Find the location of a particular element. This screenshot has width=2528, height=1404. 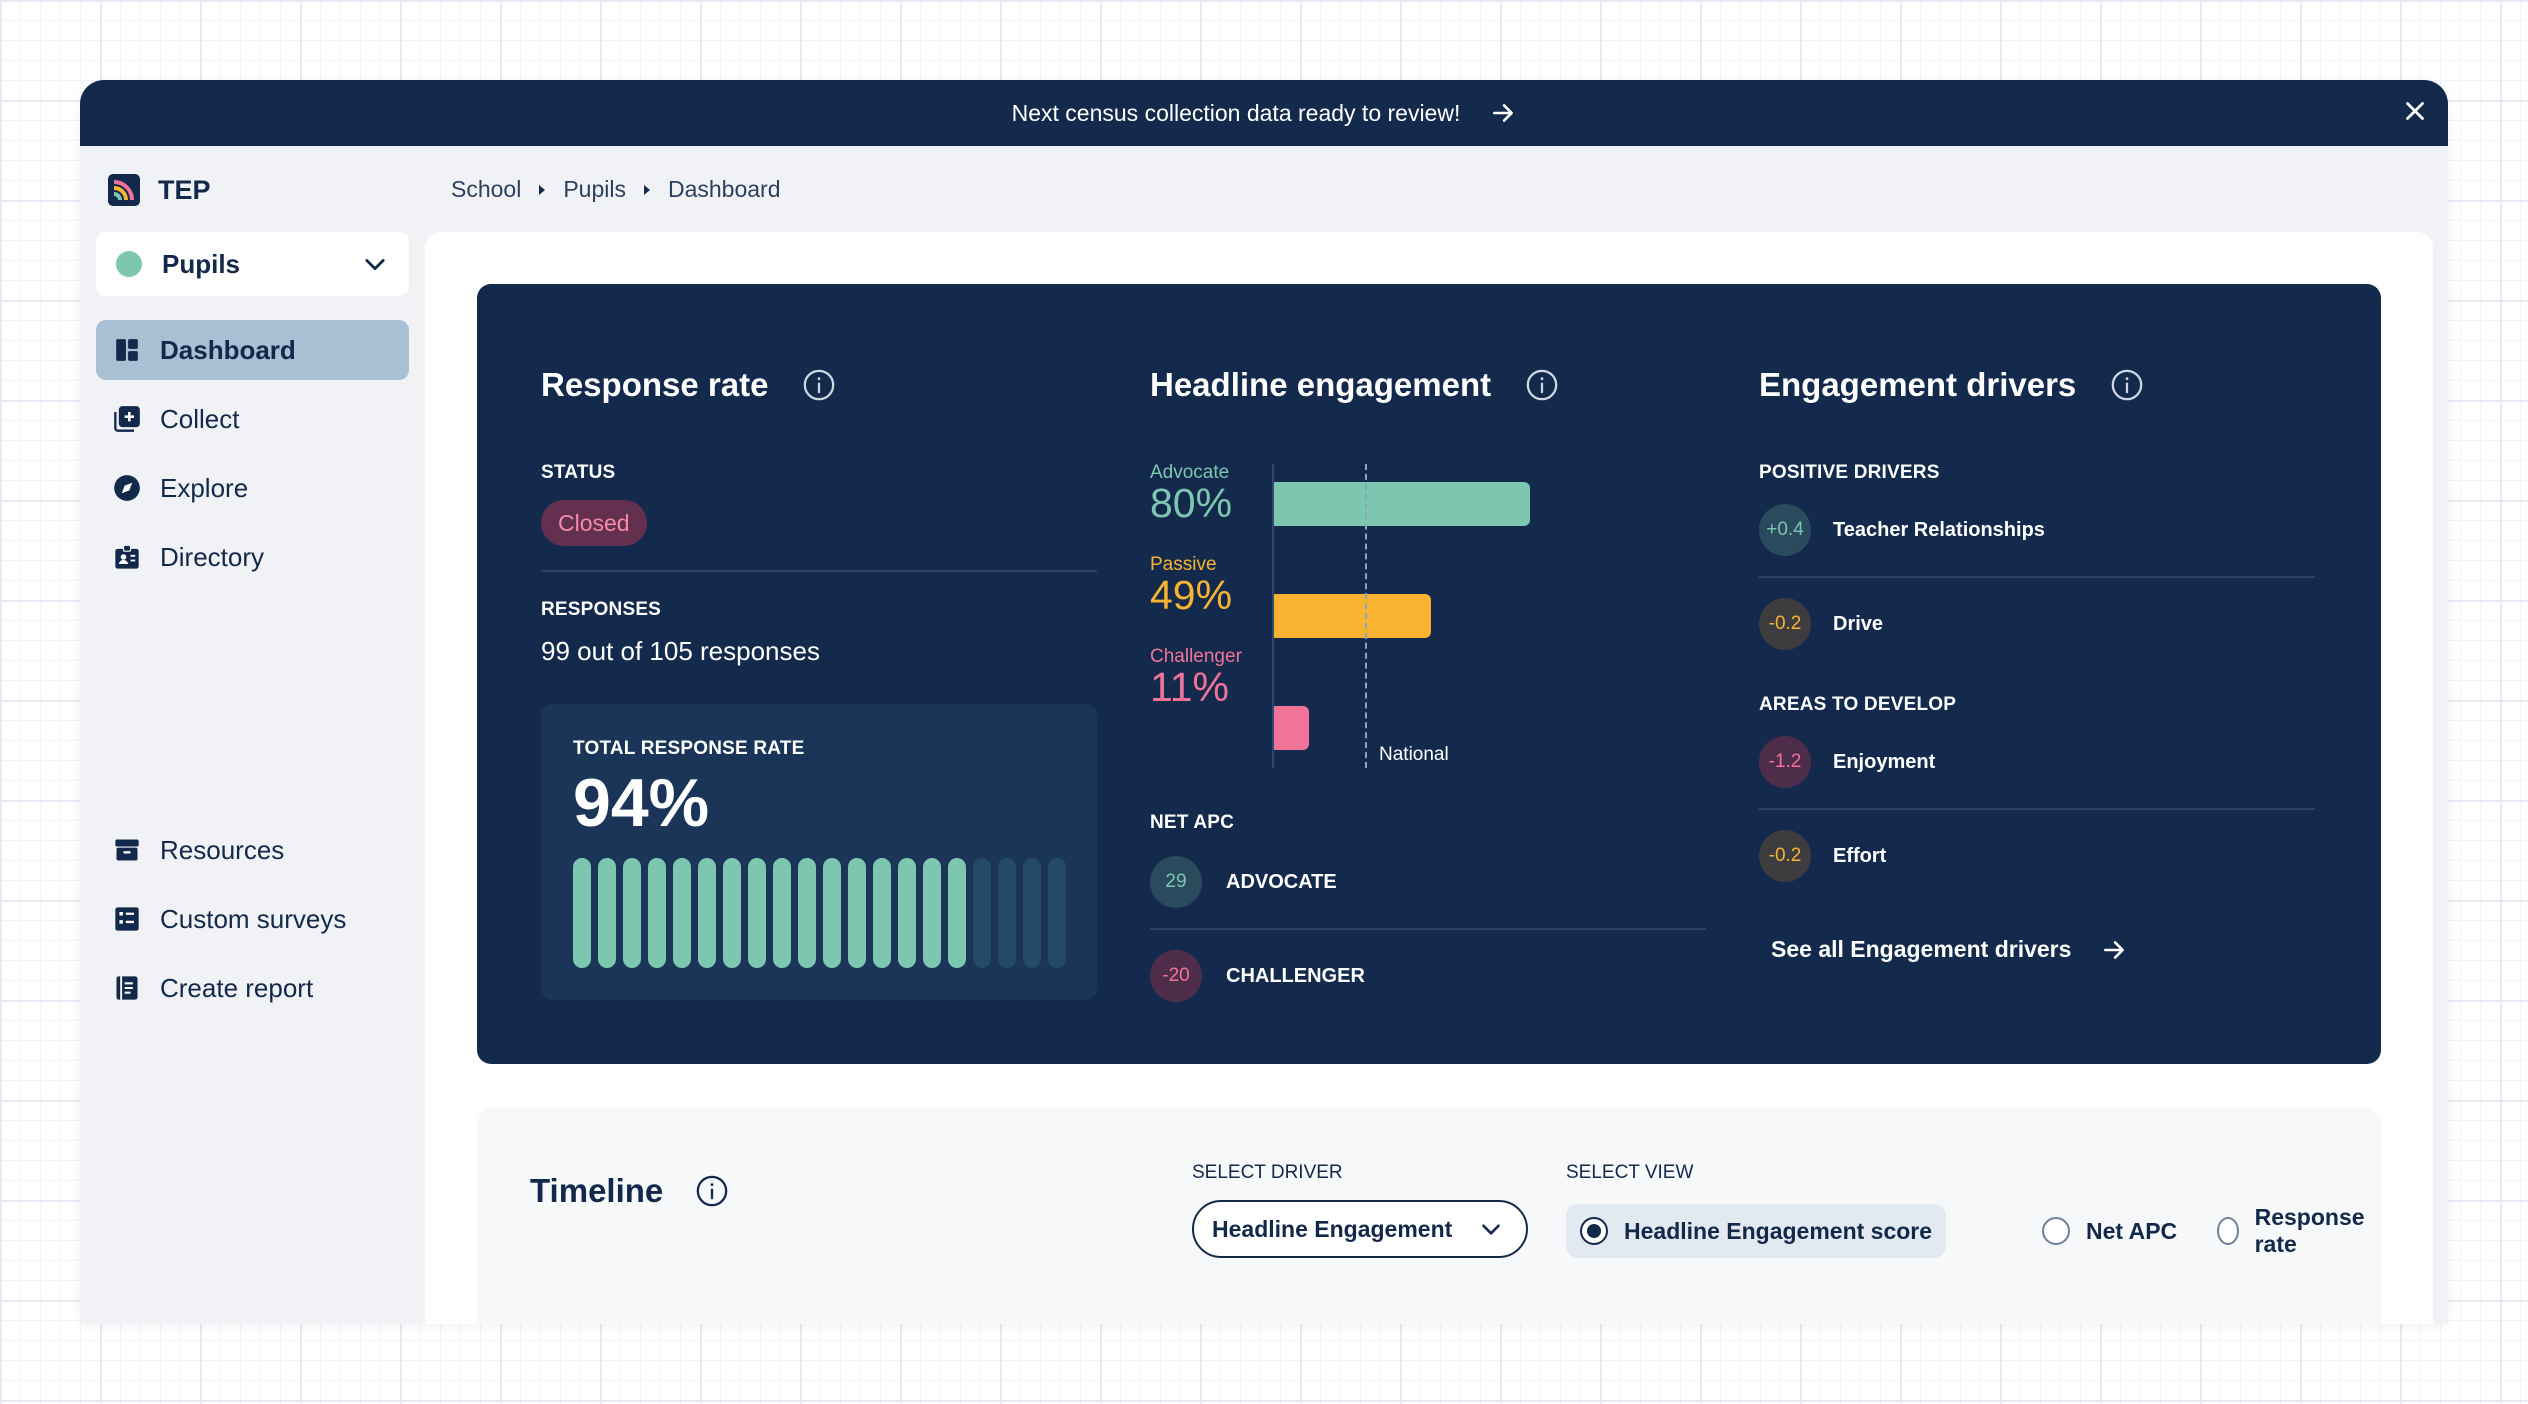

view-option-label: Response rate is located at coordinates (2309, 1230).